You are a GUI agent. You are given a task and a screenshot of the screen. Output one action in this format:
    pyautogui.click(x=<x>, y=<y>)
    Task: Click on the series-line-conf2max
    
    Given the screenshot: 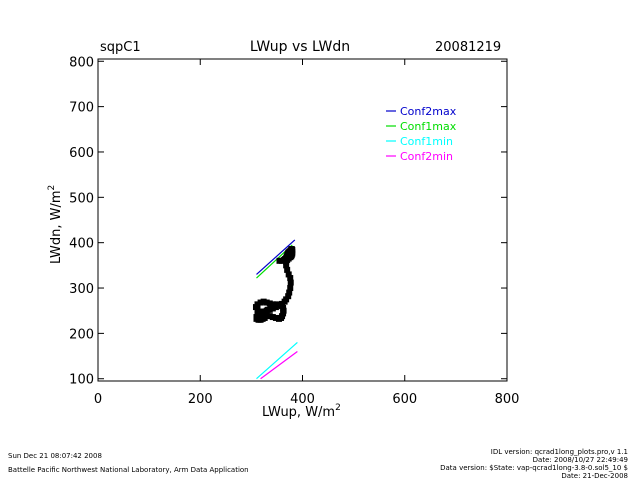 What is the action you would take?
    pyautogui.click(x=276, y=257)
    